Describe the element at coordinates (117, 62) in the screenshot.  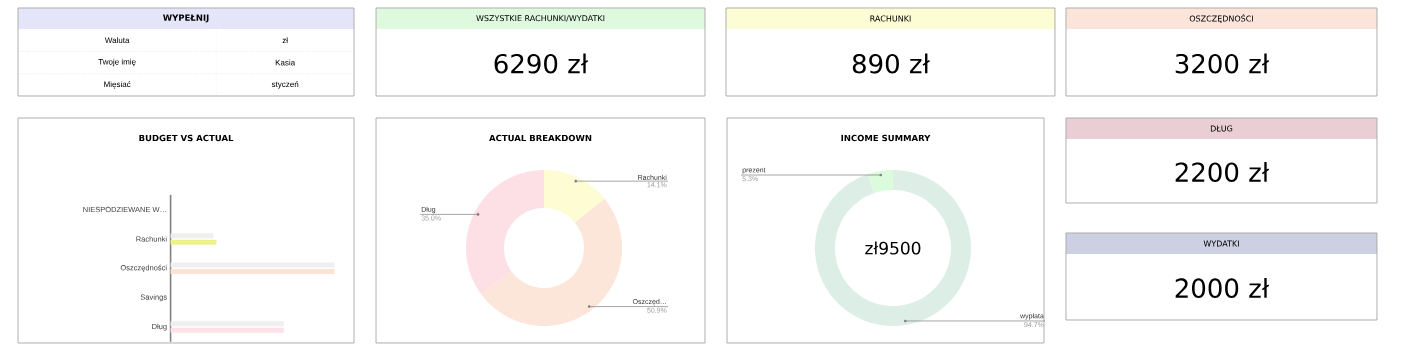
I see `category-label: Twoje imię` at that location.